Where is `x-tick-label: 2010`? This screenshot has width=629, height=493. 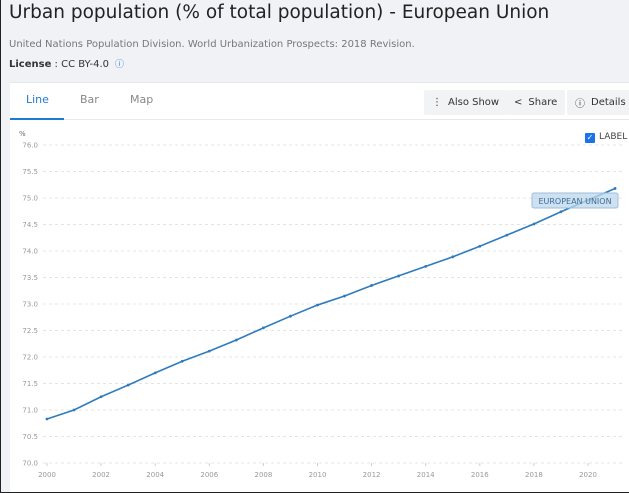
x-tick-label: 2010 is located at coordinates (318, 475).